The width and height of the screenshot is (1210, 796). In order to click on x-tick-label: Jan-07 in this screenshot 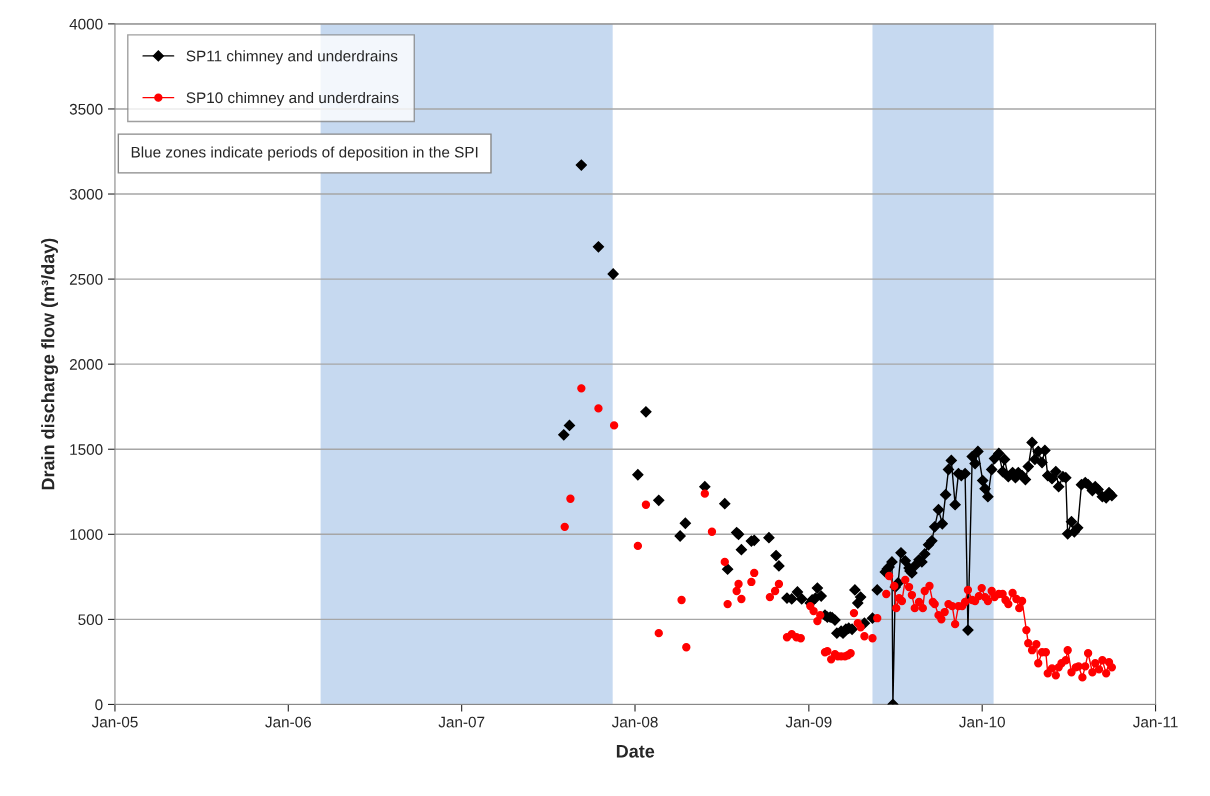, I will do `click(461, 722)`.